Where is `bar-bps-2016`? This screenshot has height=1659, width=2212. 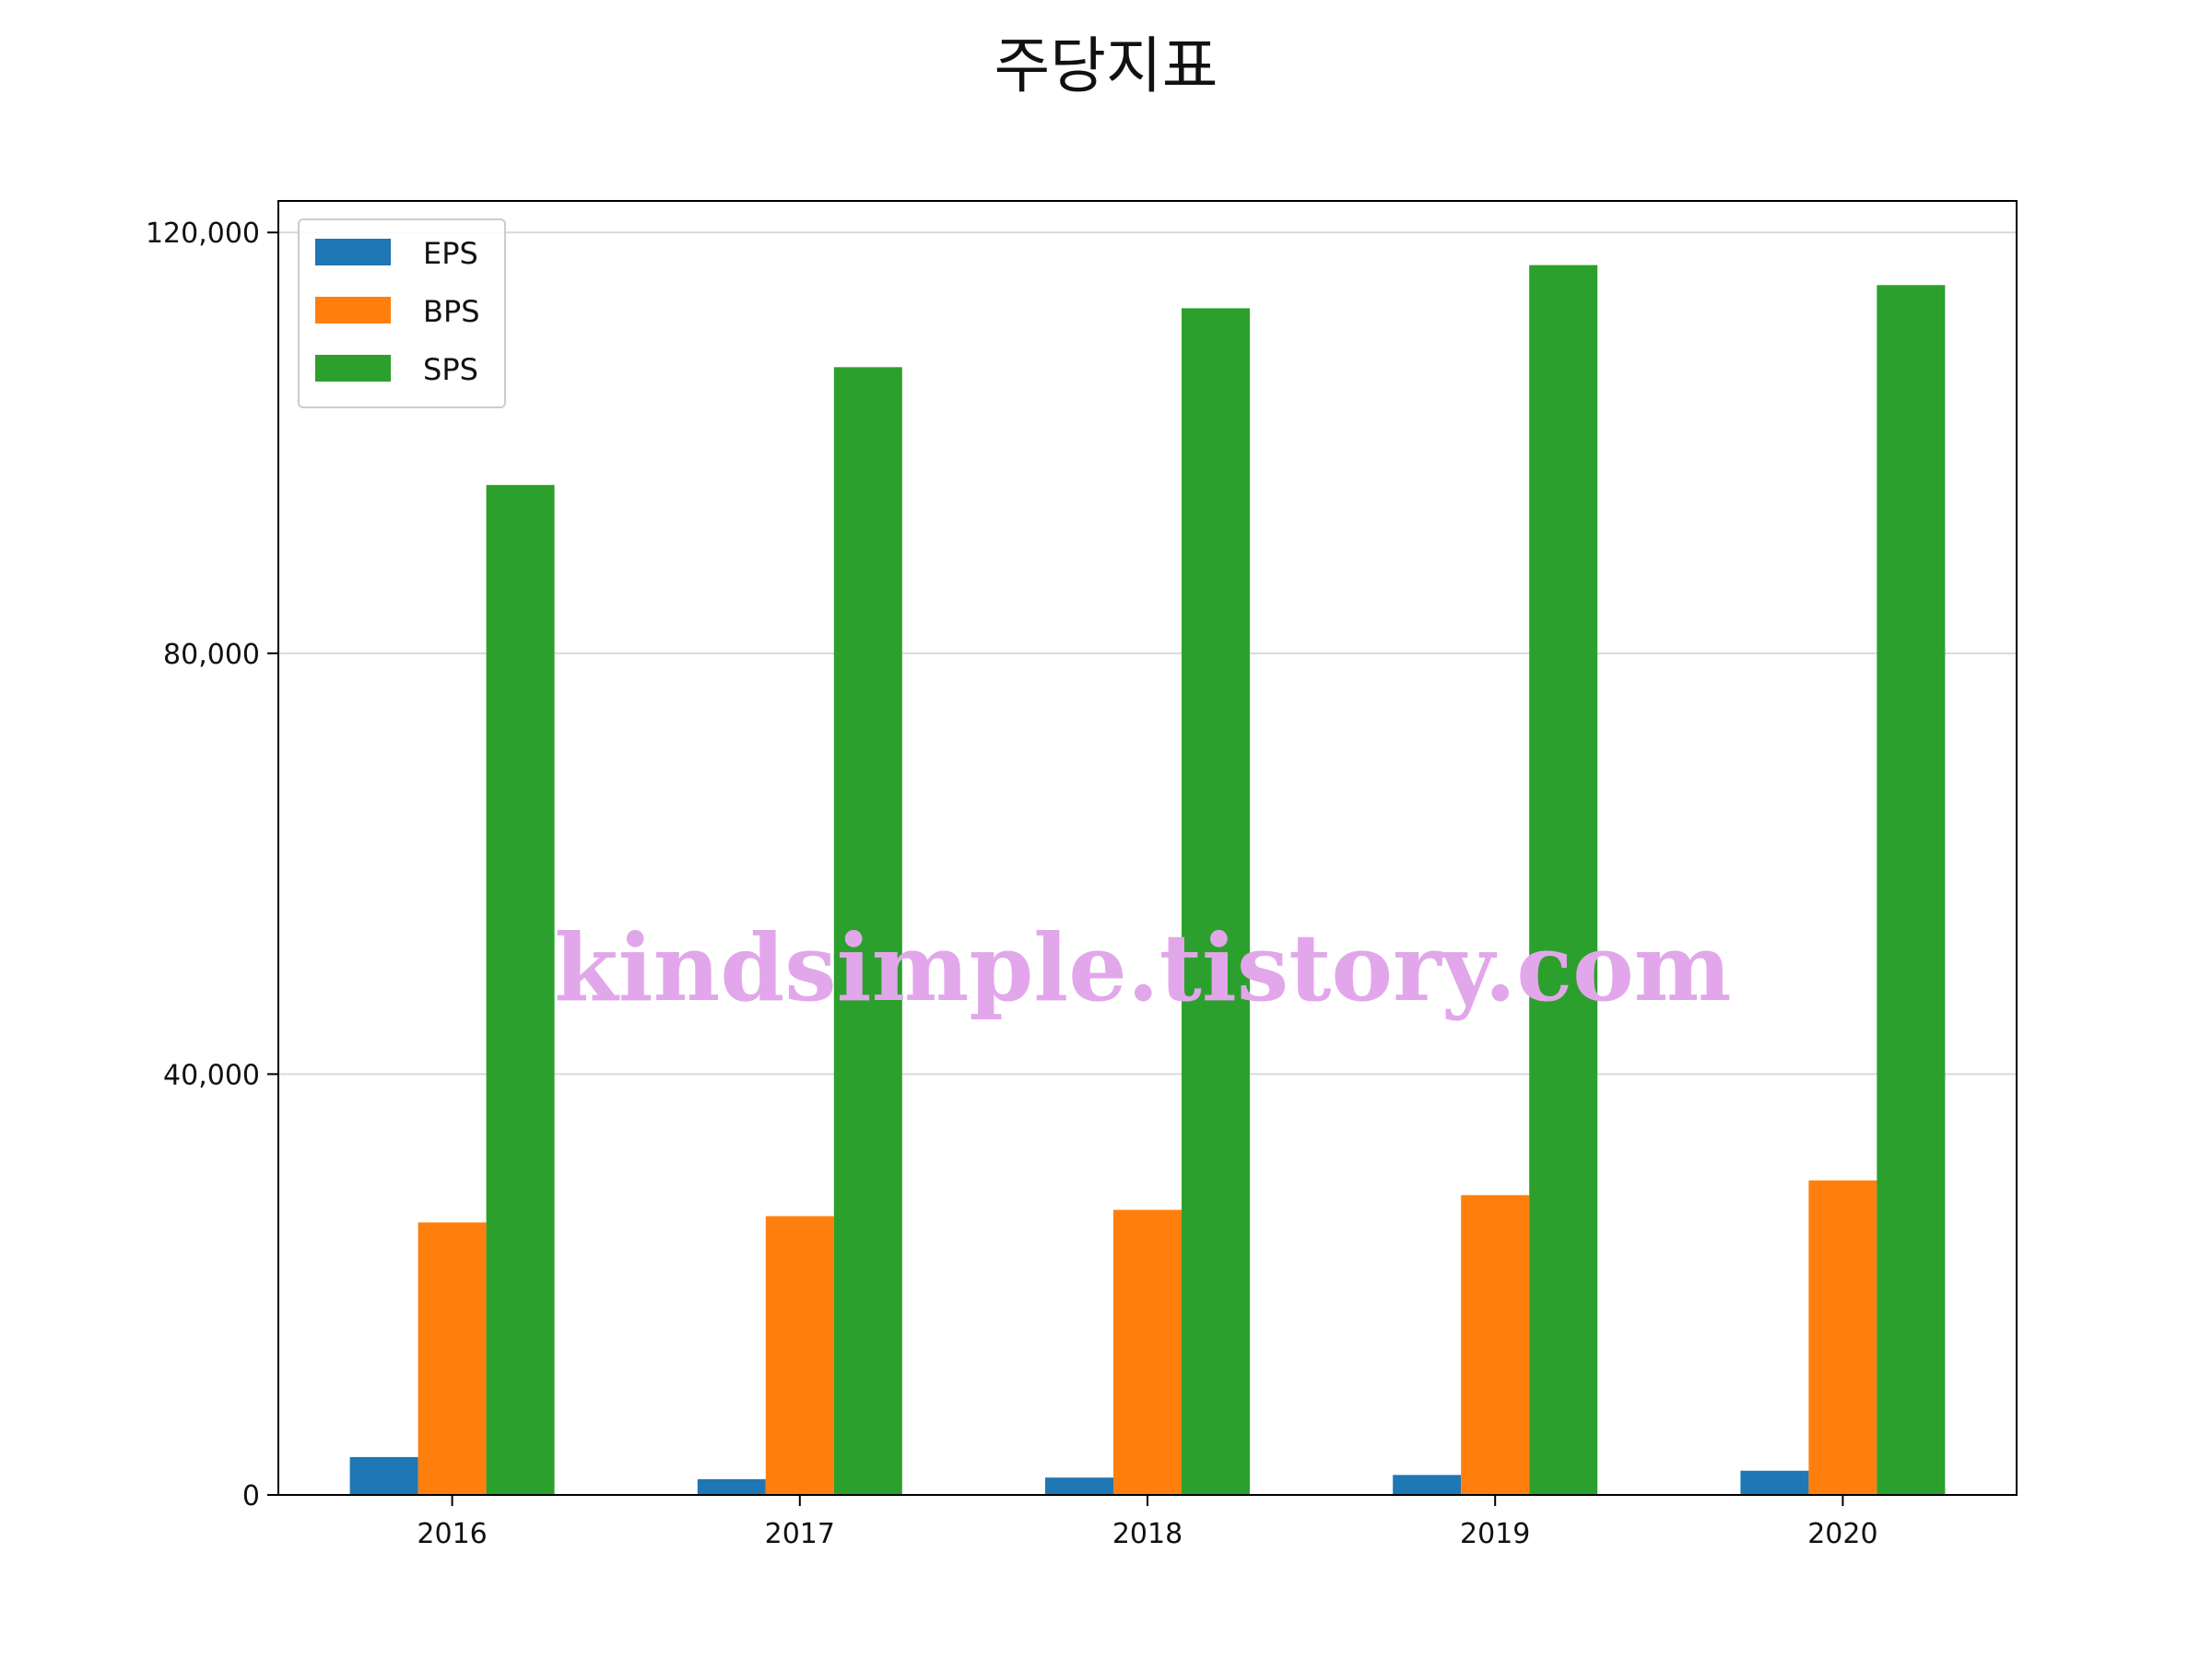 bar-bps-2016 is located at coordinates (452, 1358).